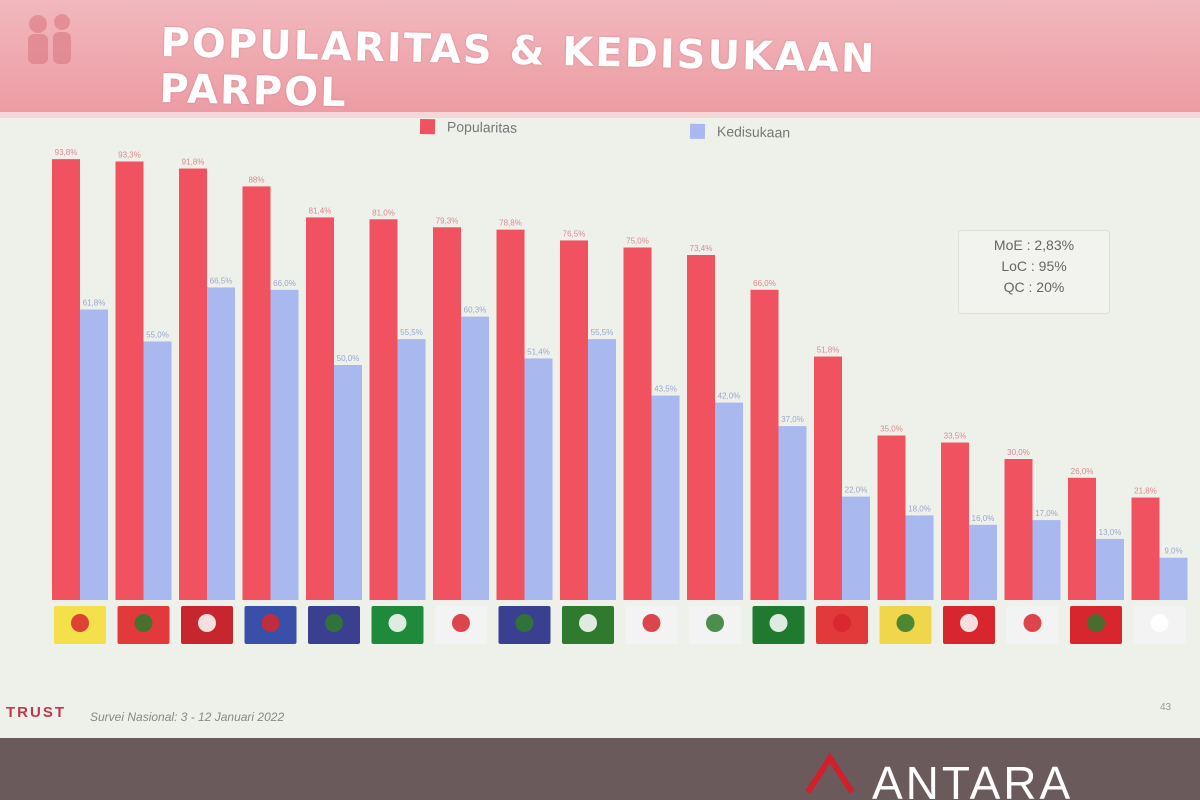 Image resolution: width=1200 pixels, height=800 pixels. What do you see at coordinates (157, 335) in the screenshot?
I see `data-label-kedisukaan: 55,0%` at bounding box center [157, 335].